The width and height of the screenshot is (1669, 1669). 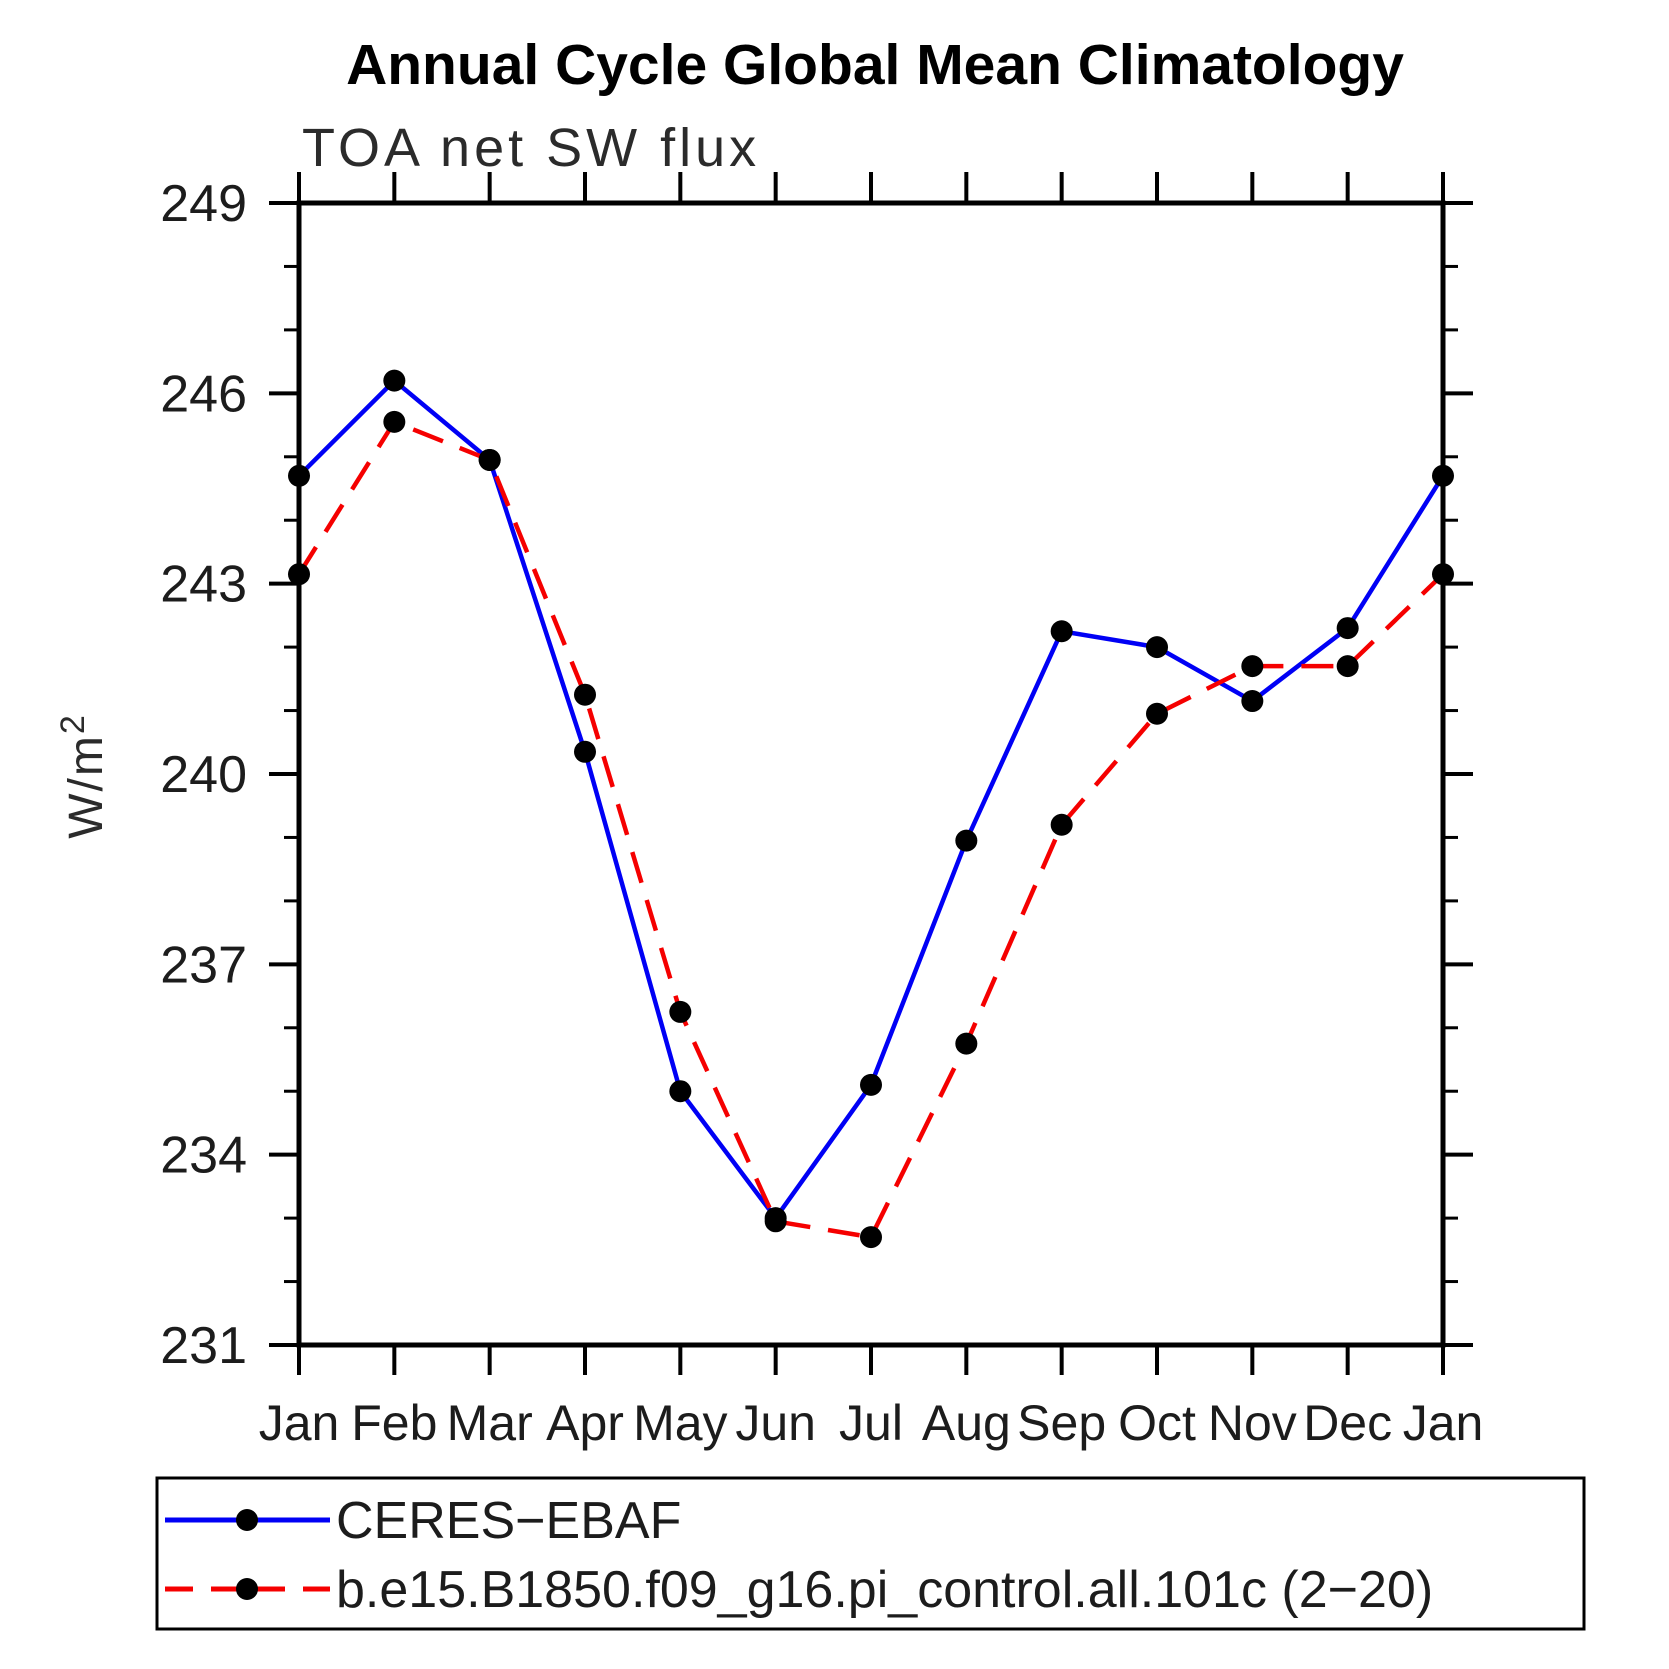 I want to click on legend-marker-ceres, so click(x=247, y=1520).